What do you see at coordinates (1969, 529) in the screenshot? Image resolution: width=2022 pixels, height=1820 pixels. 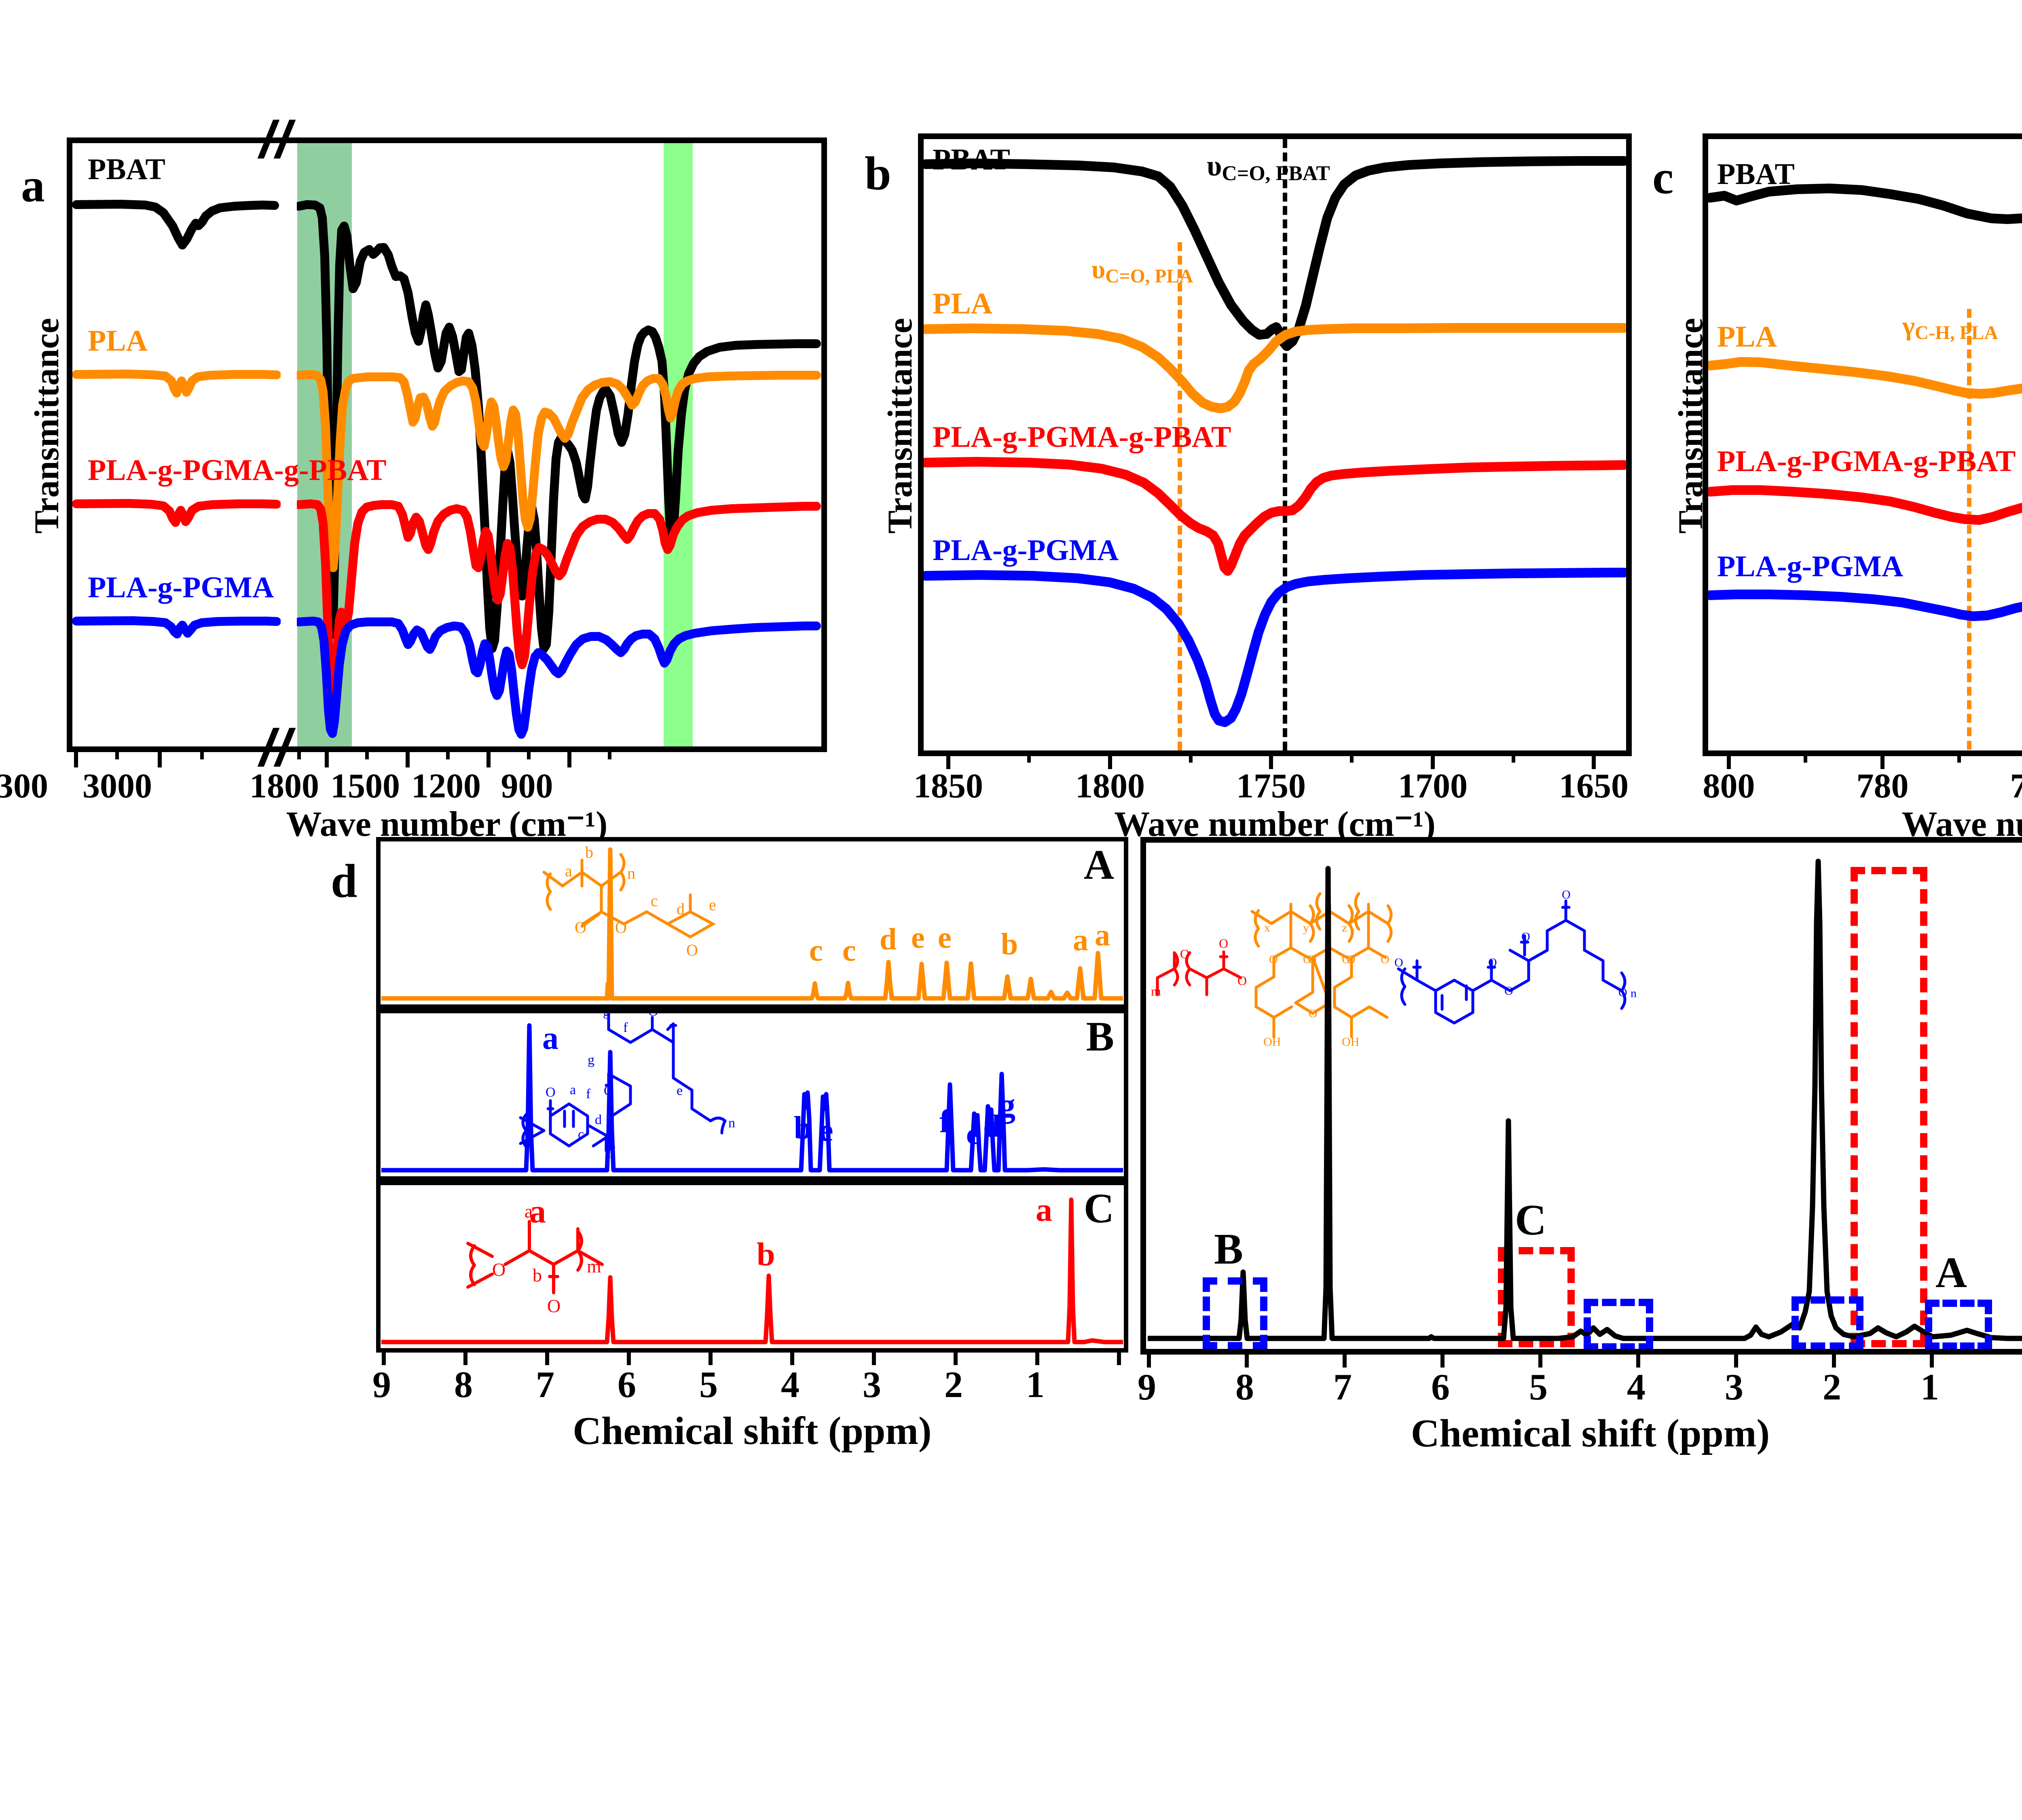 I see `dashed-line-pla-ch` at bounding box center [1969, 529].